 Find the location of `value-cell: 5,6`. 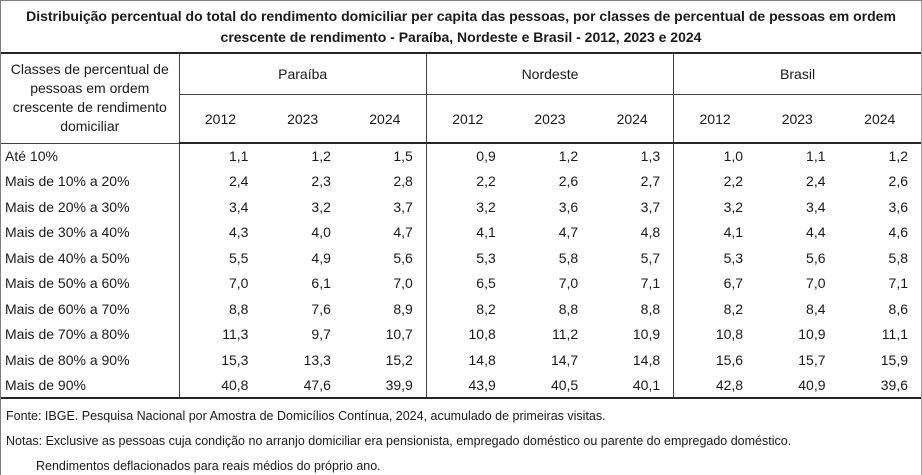

value-cell: 5,6 is located at coordinates (816, 257).